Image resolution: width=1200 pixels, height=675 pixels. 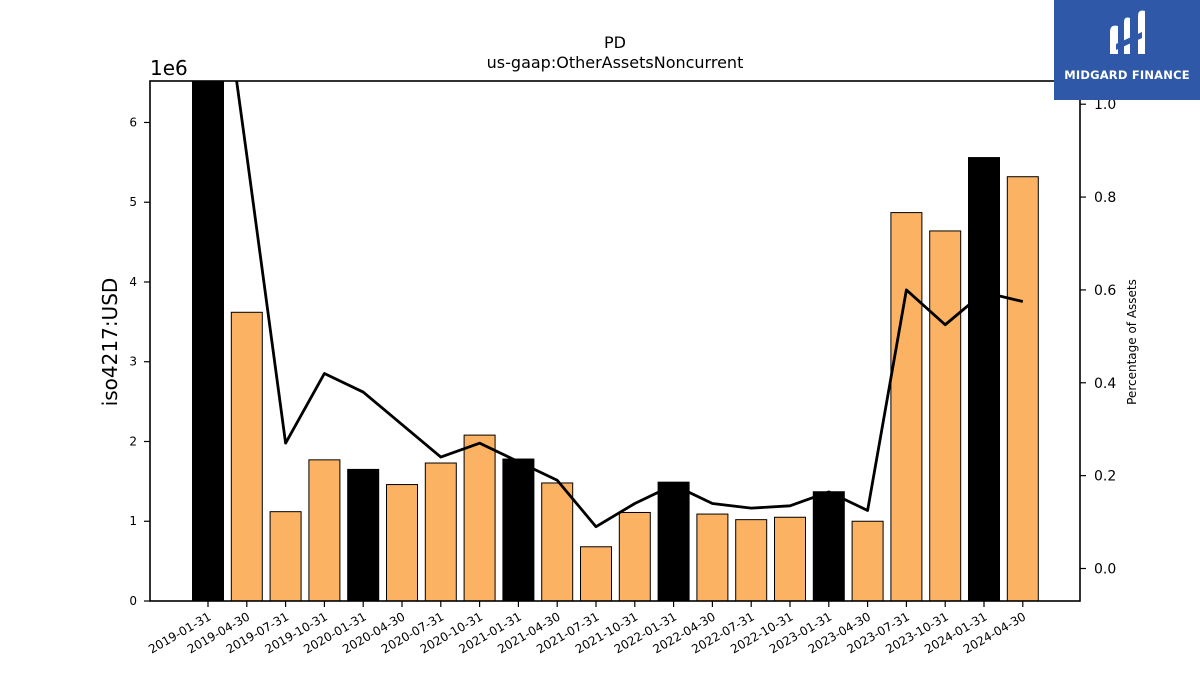 What do you see at coordinates (1105, 291) in the screenshot?
I see `y2-tick-label: 0.6` at bounding box center [1105, 291].